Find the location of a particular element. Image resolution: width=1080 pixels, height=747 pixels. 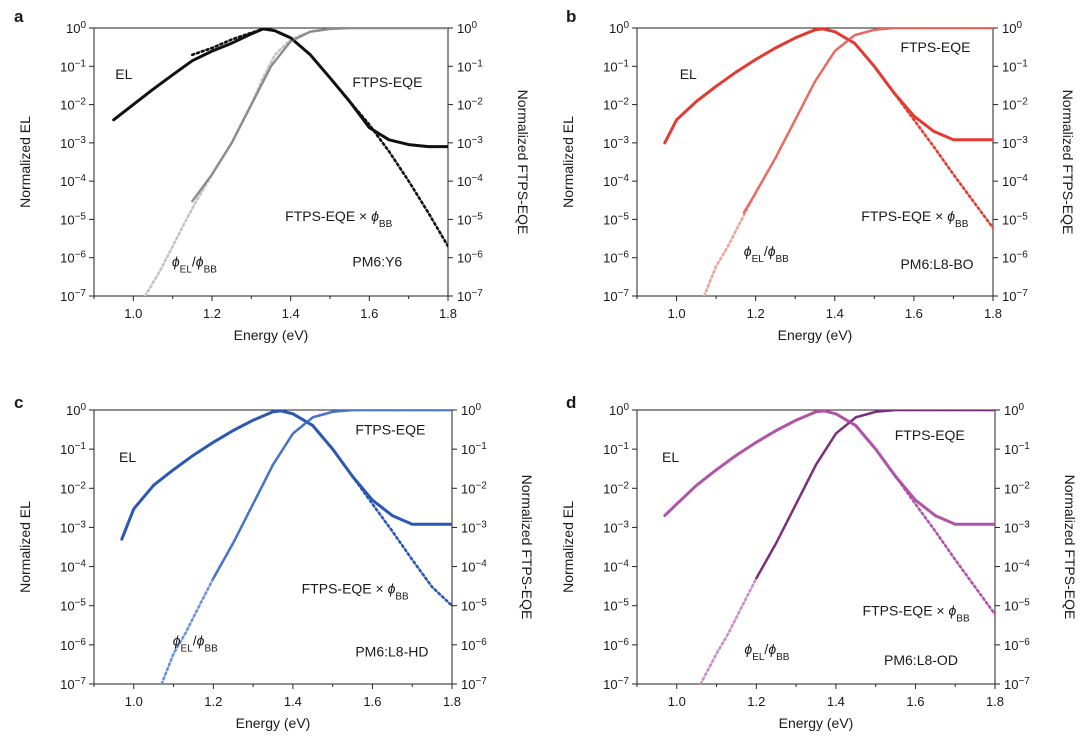

series-phi-el-phi-bb is located at coordinates (295, 162).